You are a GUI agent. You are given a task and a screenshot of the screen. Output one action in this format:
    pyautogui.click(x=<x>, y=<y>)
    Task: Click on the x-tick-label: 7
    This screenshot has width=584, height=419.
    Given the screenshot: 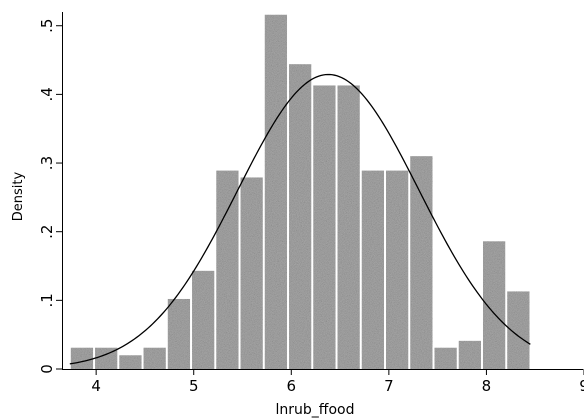 What is the action you would take?
    pyautogui.click(x=389, y=386)
    